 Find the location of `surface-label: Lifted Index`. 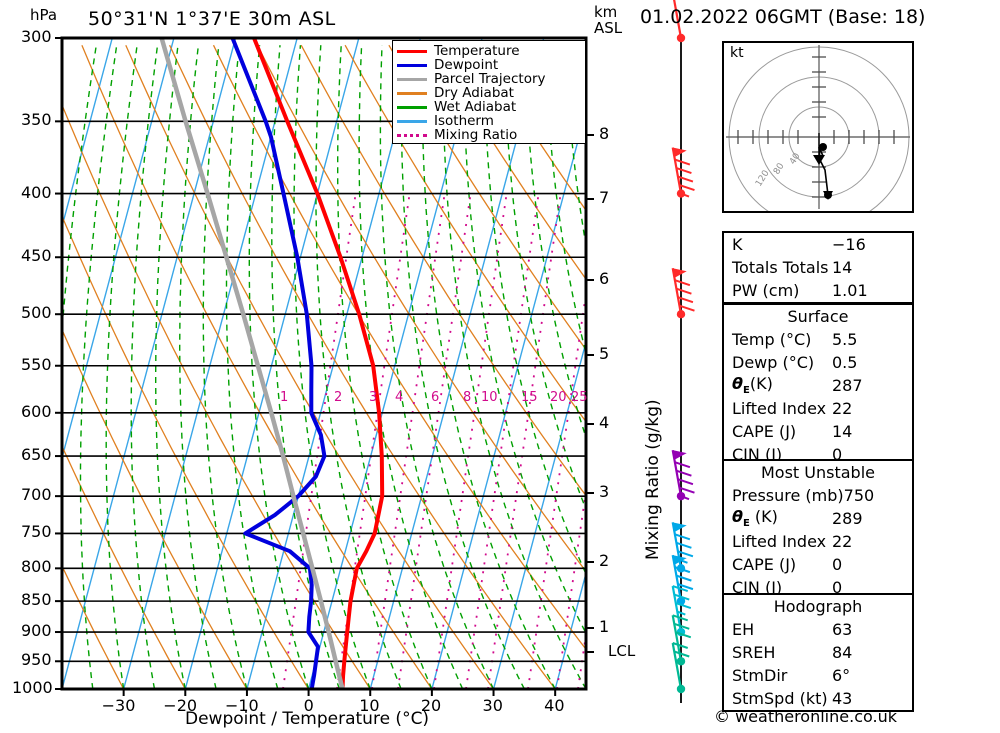

surface-label: Lifted Index is located at coordinates (779, 408).